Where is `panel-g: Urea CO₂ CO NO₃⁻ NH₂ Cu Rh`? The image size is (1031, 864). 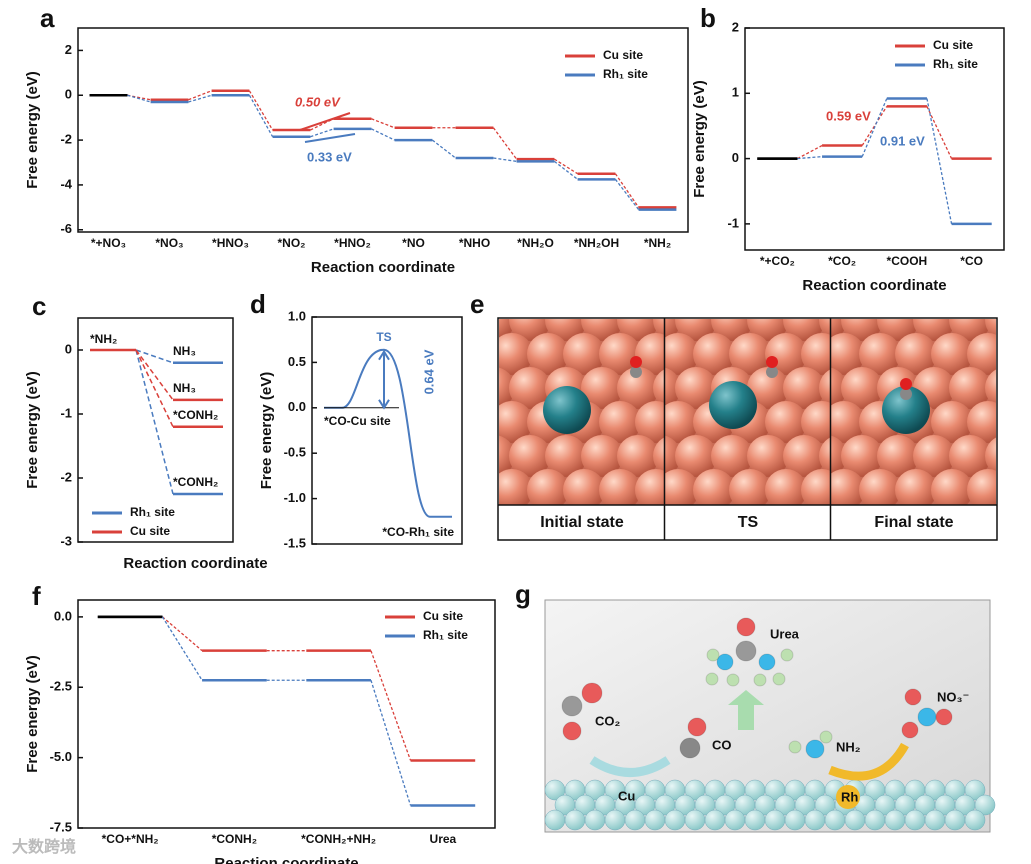 panel-g: Urea CO₂ CO NO₃⁻ NH₂ Cu Rh is located at coordinates (770, 716).